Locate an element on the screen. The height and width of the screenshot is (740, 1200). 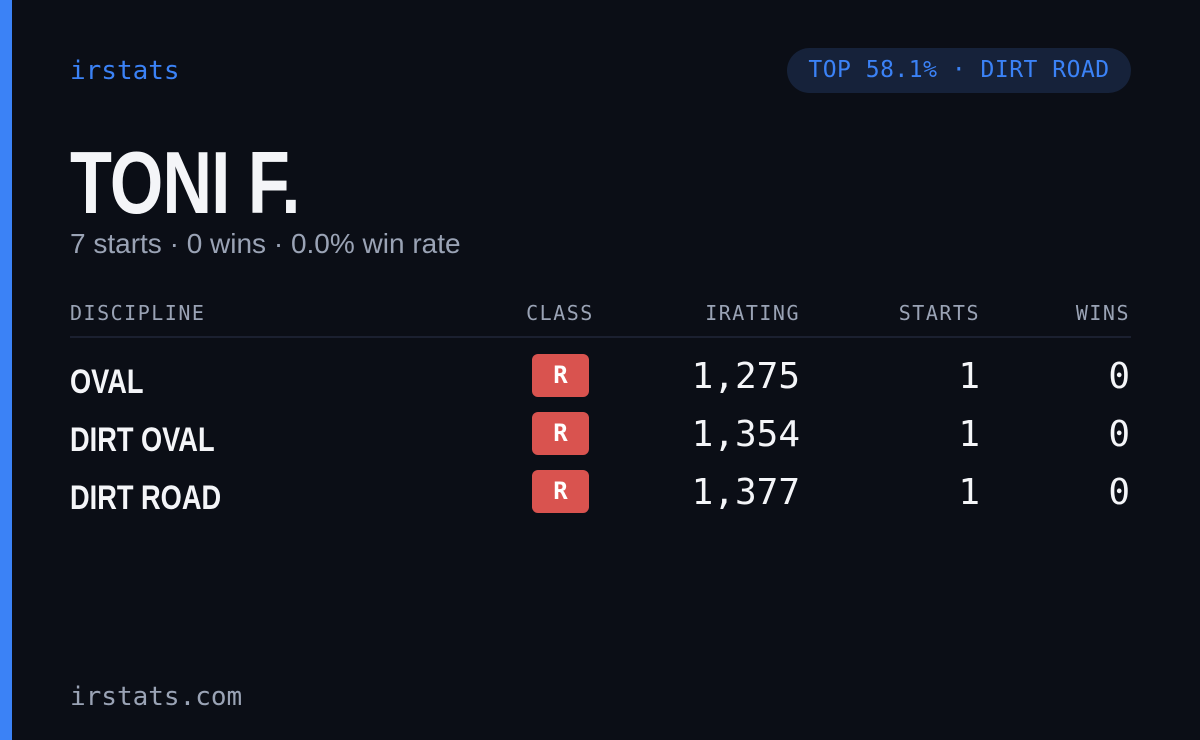
column-header: WINS is located at coordinates (1102, 313).